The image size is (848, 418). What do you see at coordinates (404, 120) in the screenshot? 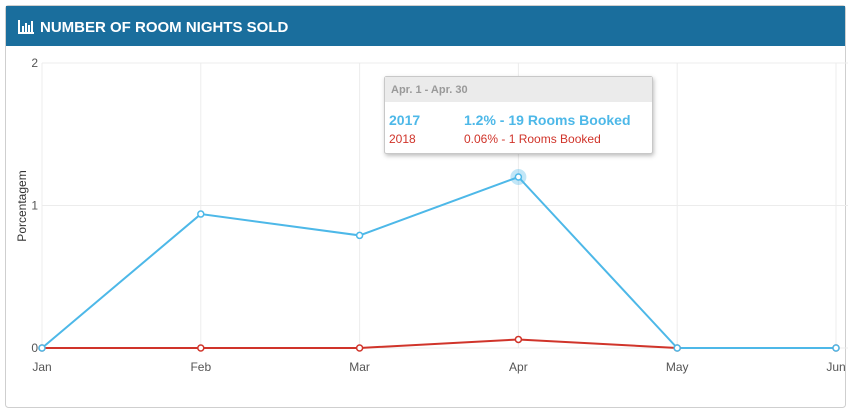
I see `tooltip-series: 2017` at bounding box center [404, 120].